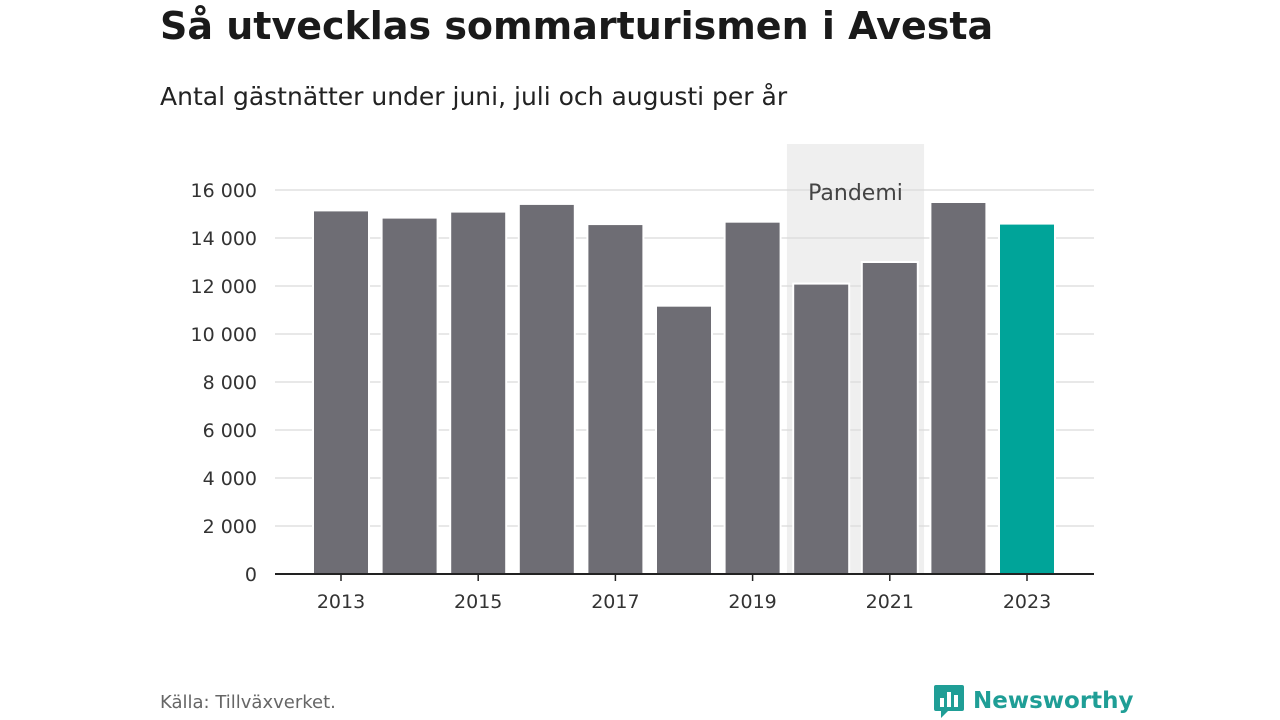  I want to click on bar-2020, so click(821, 428).